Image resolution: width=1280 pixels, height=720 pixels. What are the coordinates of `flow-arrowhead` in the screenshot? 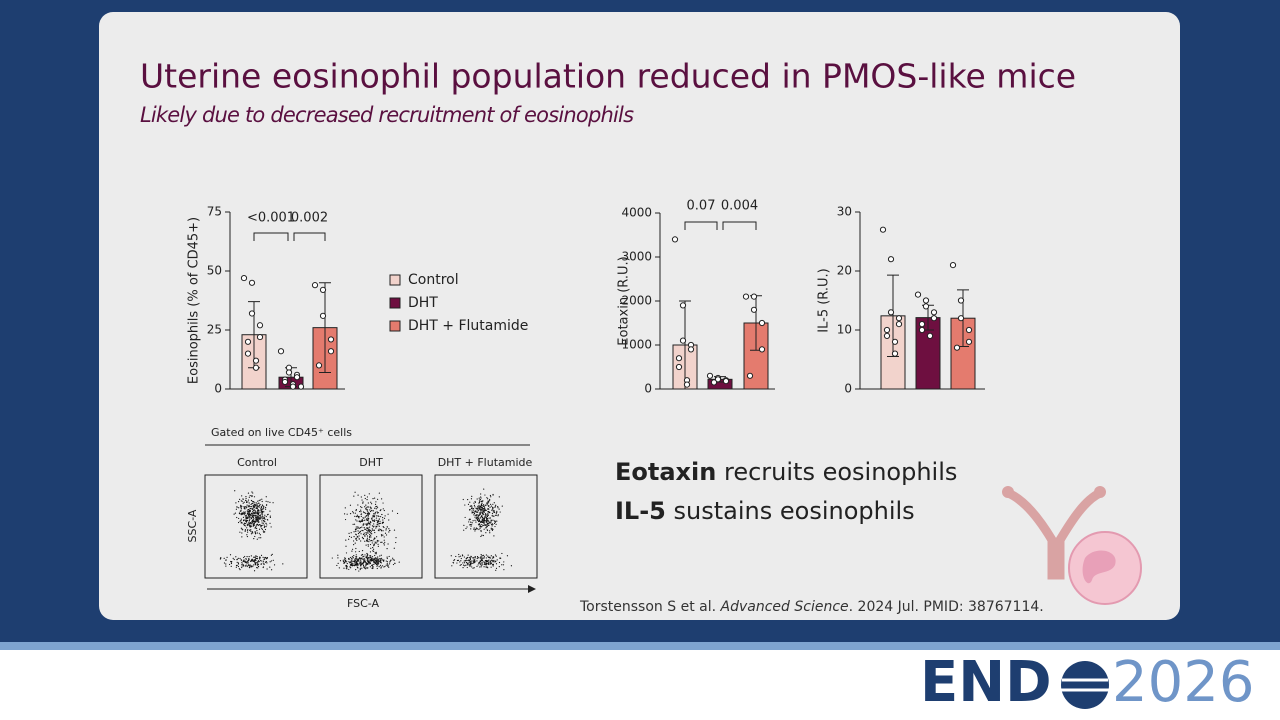 It's located at (532, 589).